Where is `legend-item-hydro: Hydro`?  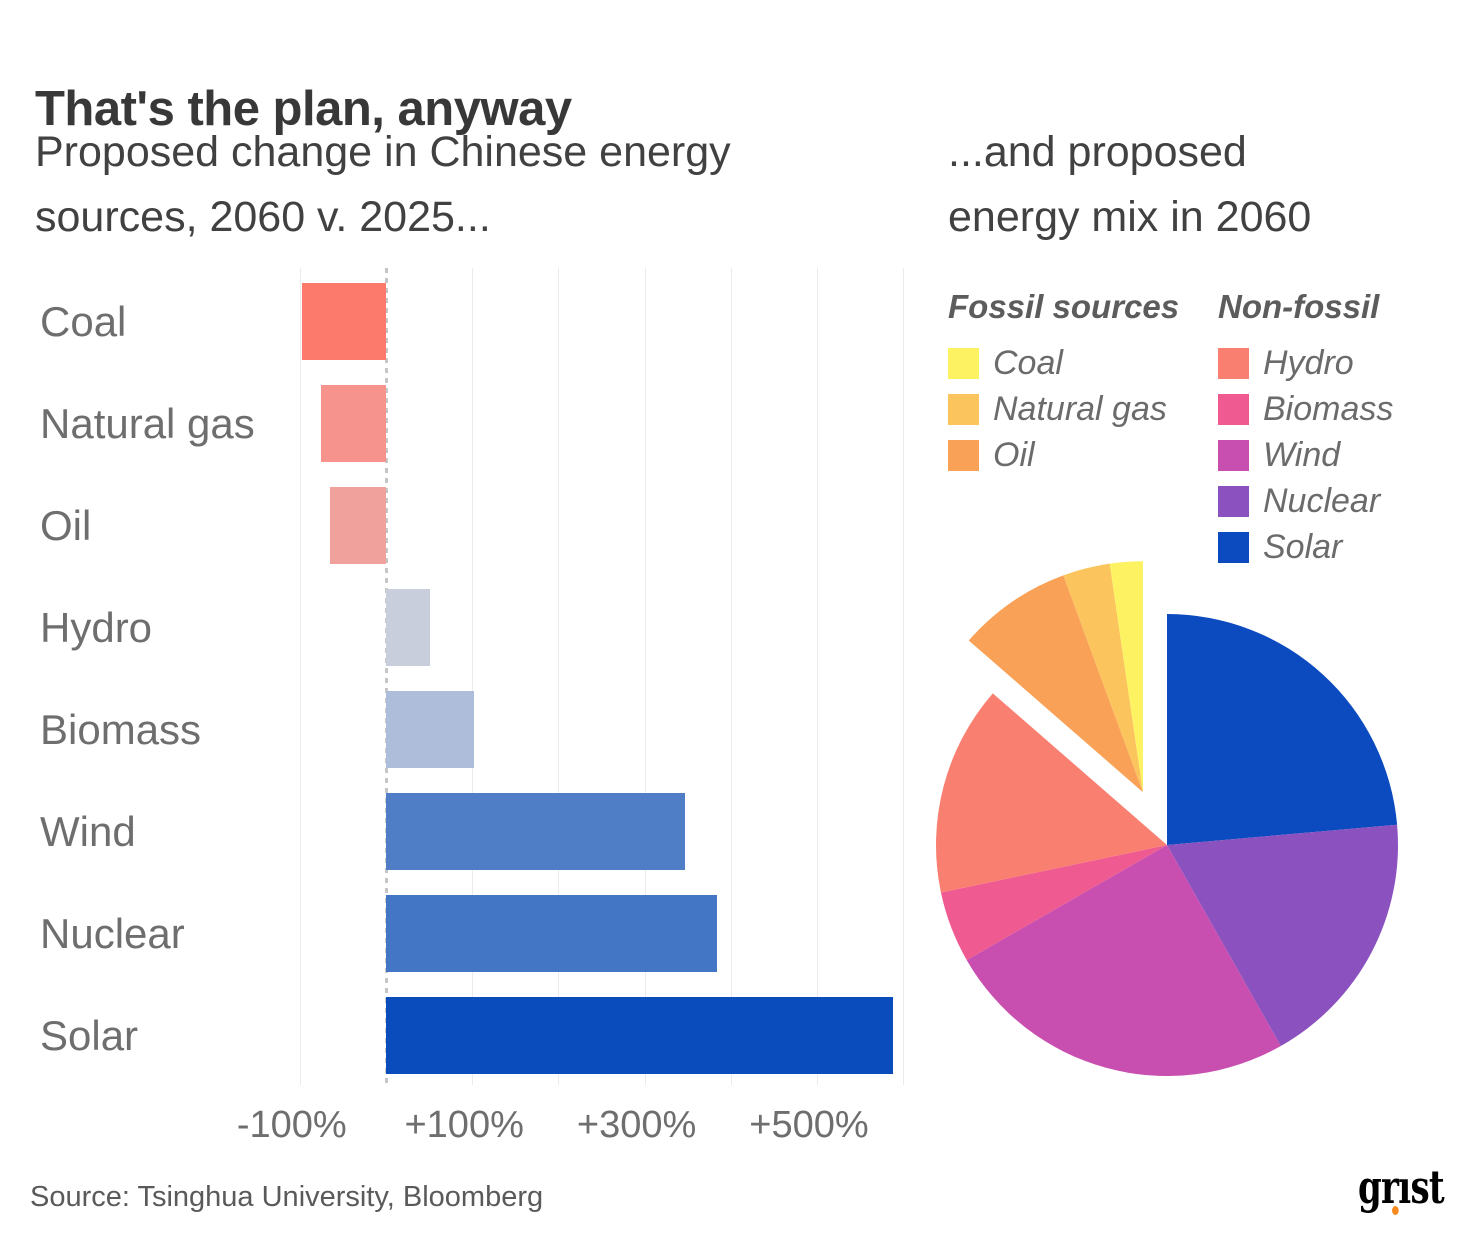
legend-item-hydro: Hydro is located at coordinates (1305, 363).